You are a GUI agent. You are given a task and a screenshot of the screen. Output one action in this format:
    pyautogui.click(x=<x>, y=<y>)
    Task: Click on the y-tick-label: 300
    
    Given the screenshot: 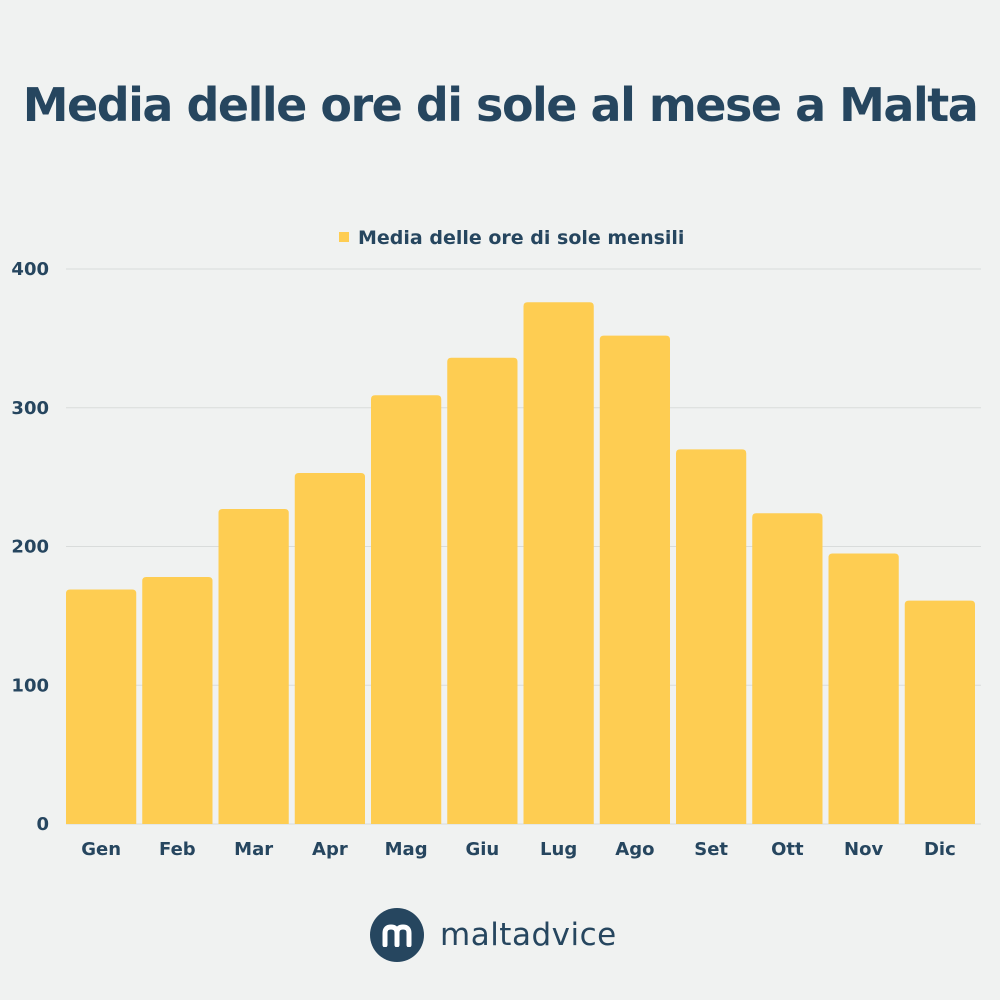 What is the action you would take?
    pyautogui.click(x=30, y=408)
    